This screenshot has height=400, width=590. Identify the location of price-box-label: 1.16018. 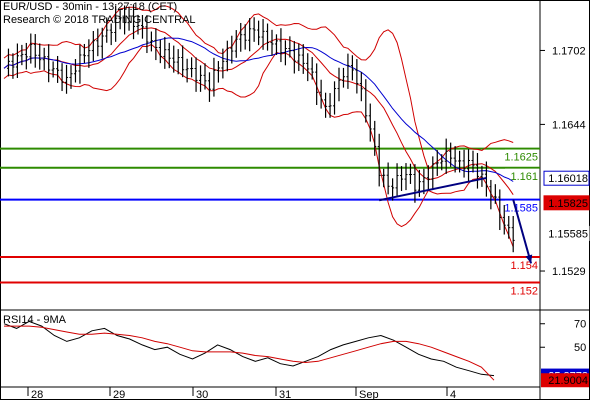
(568, 179).